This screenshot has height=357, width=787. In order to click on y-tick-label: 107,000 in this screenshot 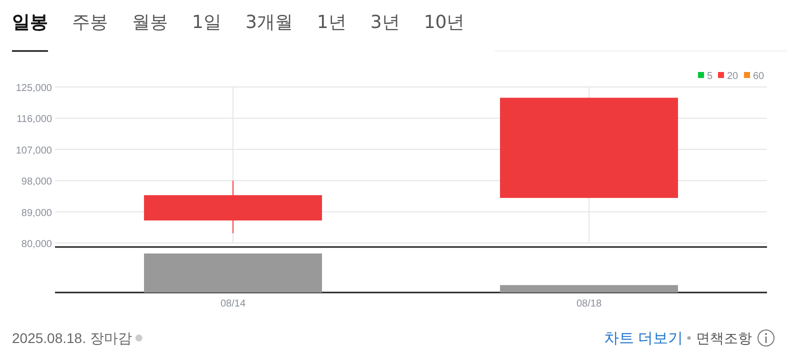, I will do `click(34, 150)`.